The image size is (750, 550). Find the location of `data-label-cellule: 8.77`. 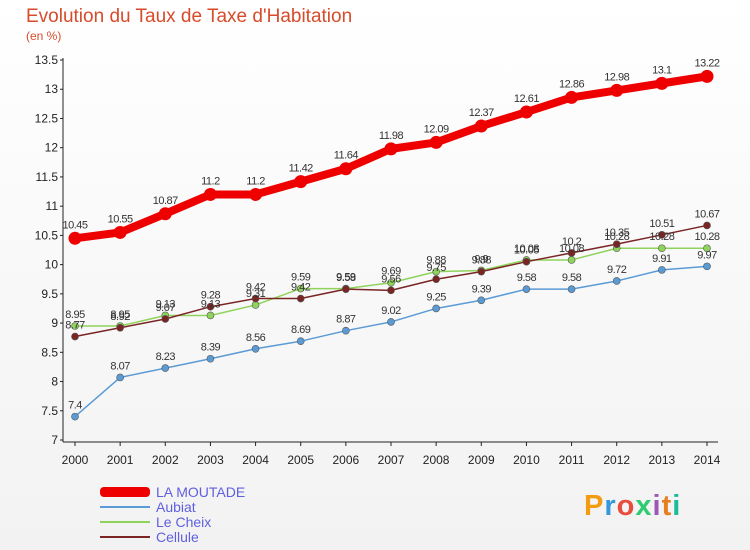

data-label-cellule: 8.77 is located at coordinates (75, 326).